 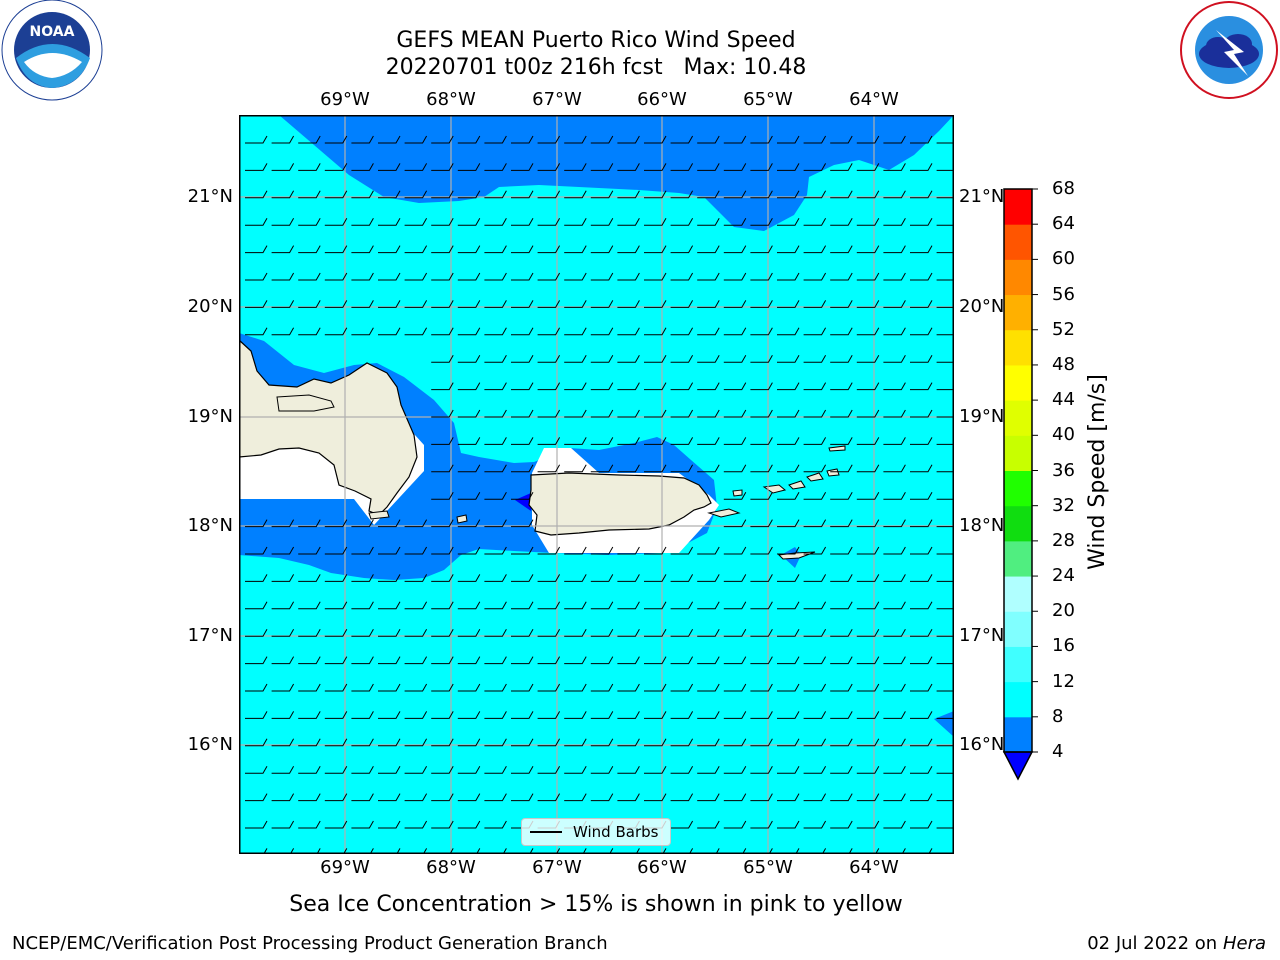 What do you see at coordinates (616, 173) in the screenshot?
I see `wind-band-north` at bounding box center [616, 173].